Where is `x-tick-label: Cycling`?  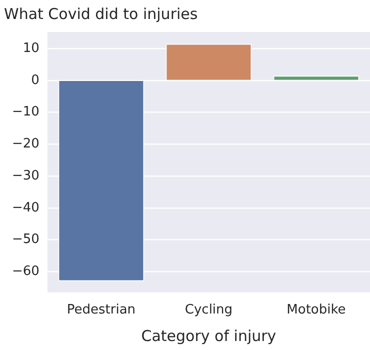
x-tick-label: Cycling is located at coordinates (208, 310).